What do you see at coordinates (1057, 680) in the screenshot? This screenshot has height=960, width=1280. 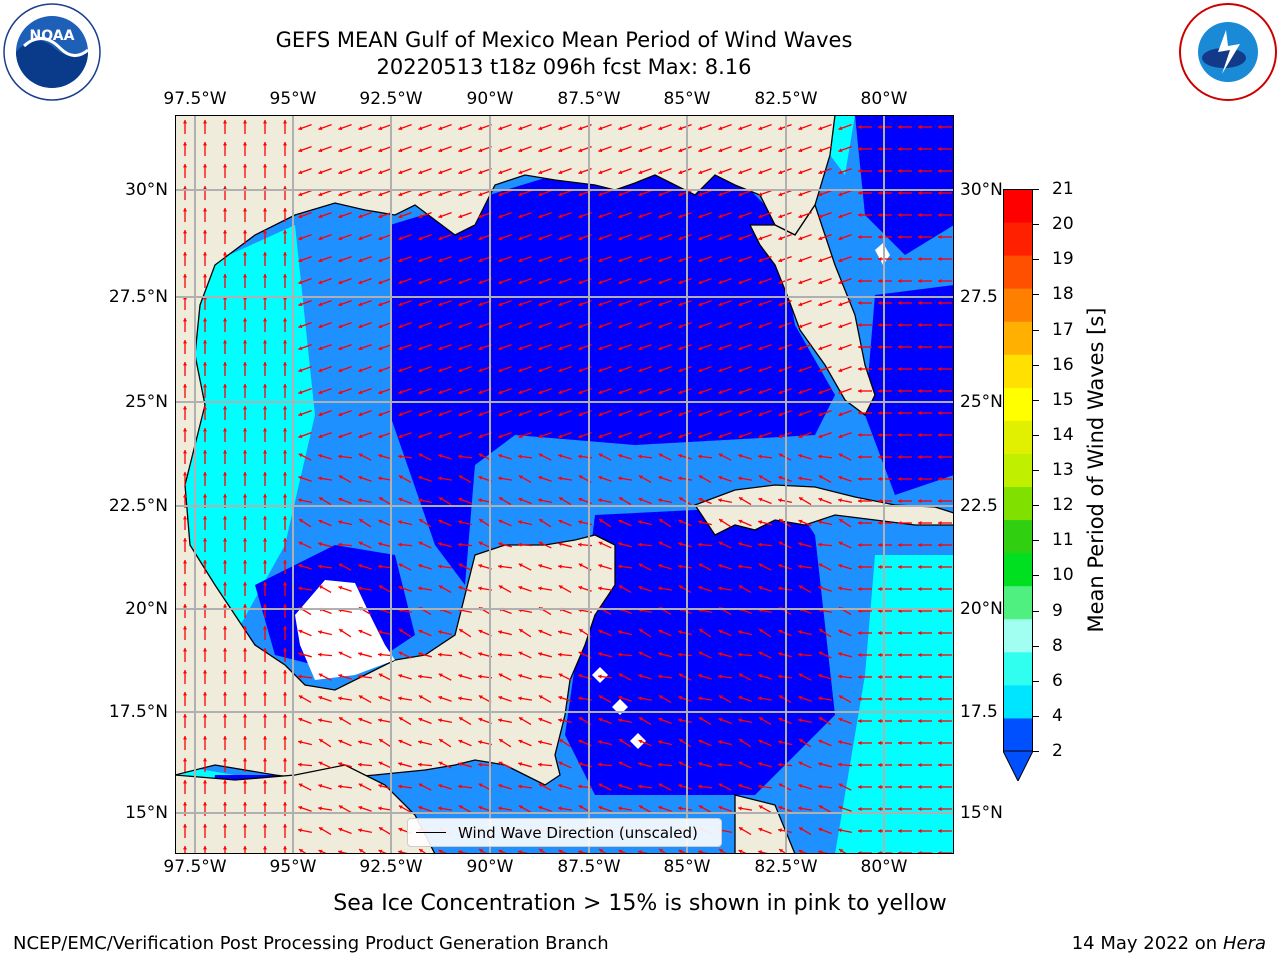 I see `colorbar-tick-label: 6` at bounding box center [1057, 680].